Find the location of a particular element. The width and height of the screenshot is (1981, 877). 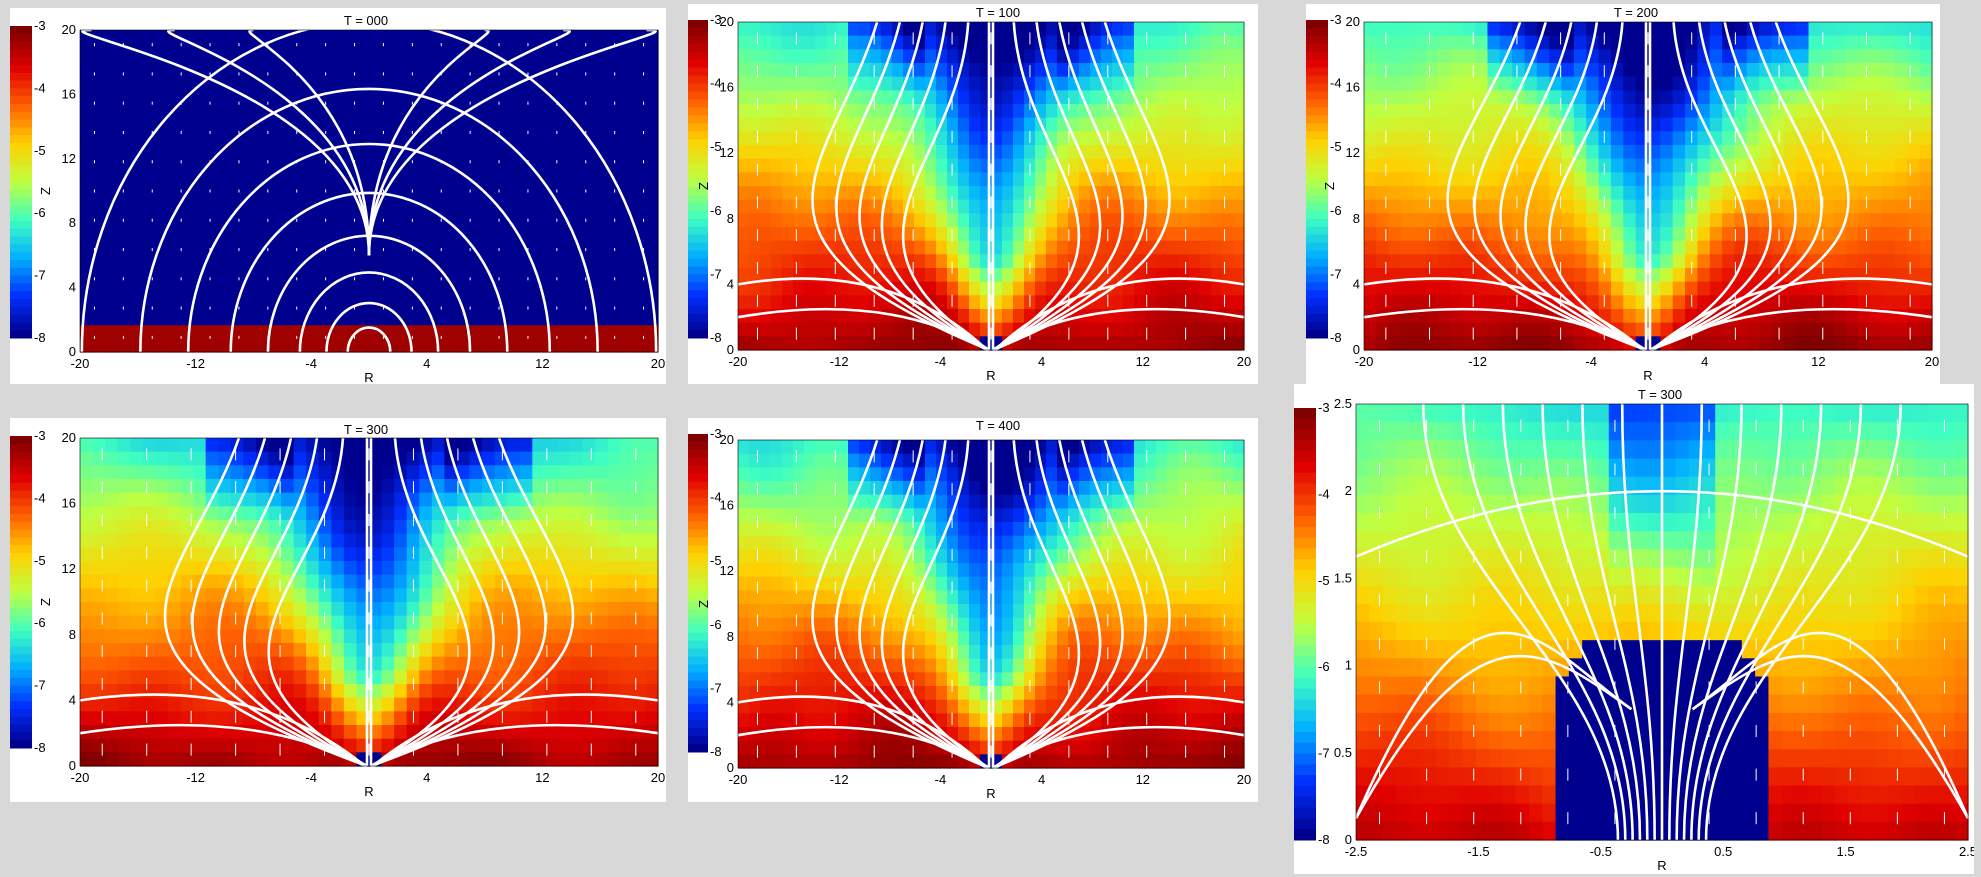

y-tick-label: 16 is located at coordinates (727, 87).